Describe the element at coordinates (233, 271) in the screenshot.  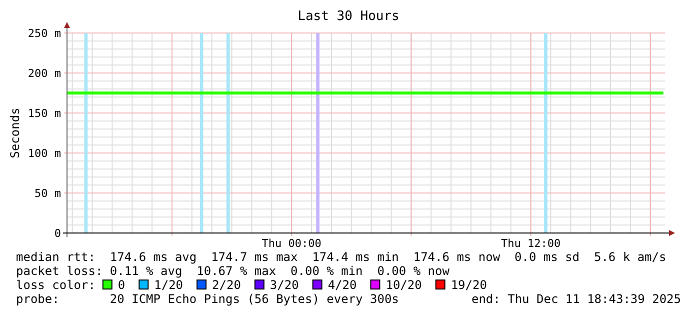
I see `text: packet loss: 0.11 % avg 10.67 % max 0.00 % min 0.00 % now` at that location.